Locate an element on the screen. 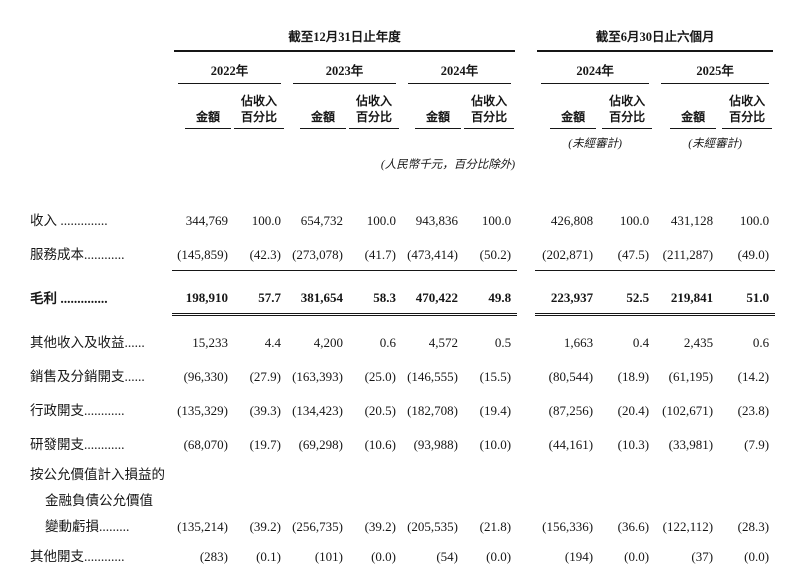 Image resolution: width=800 pixels, height=572 pixels. cell-value: (19.4) is located at coordinates (495, 411).